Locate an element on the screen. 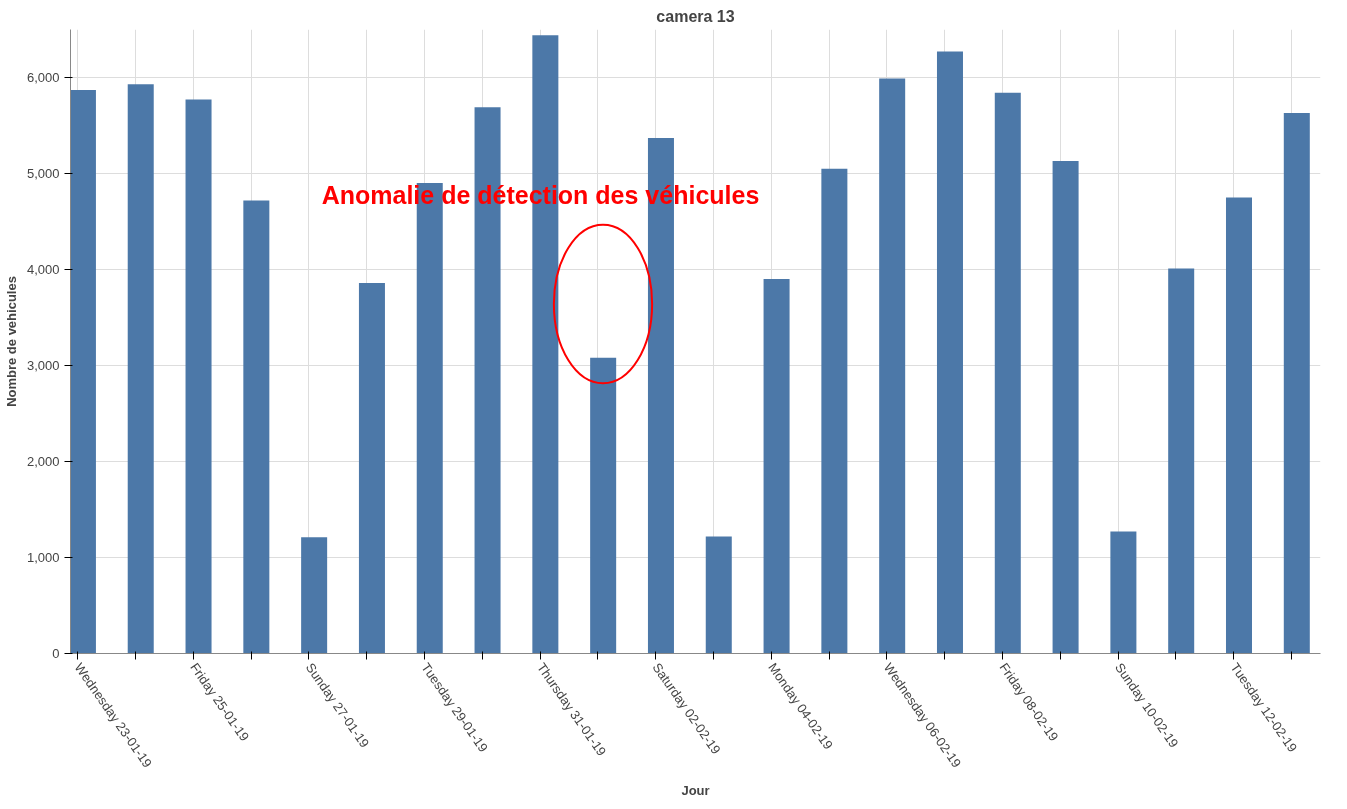 Image resolution: width=1347 pixels, height=809 pixels. y-tick-label: 1,000 is located at coordinates (43, 557).